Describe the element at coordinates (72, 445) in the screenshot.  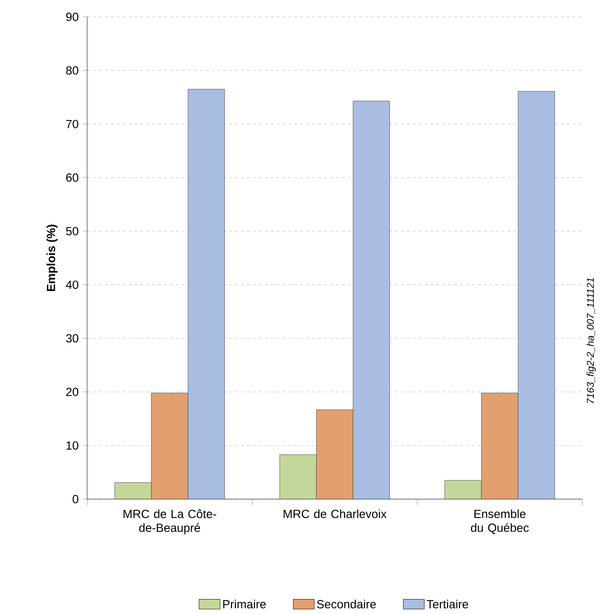
I see `y-tick-label: 10` at that location.